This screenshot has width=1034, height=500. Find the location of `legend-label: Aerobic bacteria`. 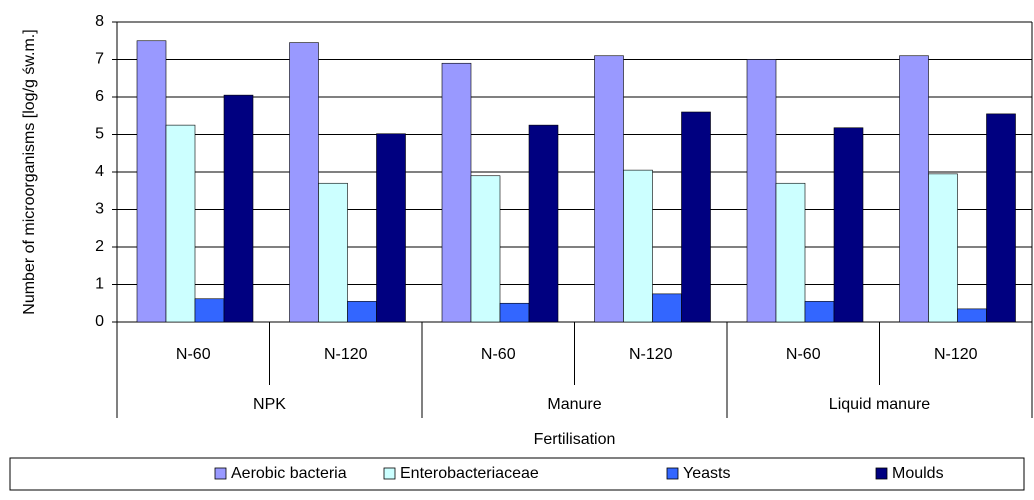

legend-label: Aerobic bacteria is located at coordinates (289, 473).